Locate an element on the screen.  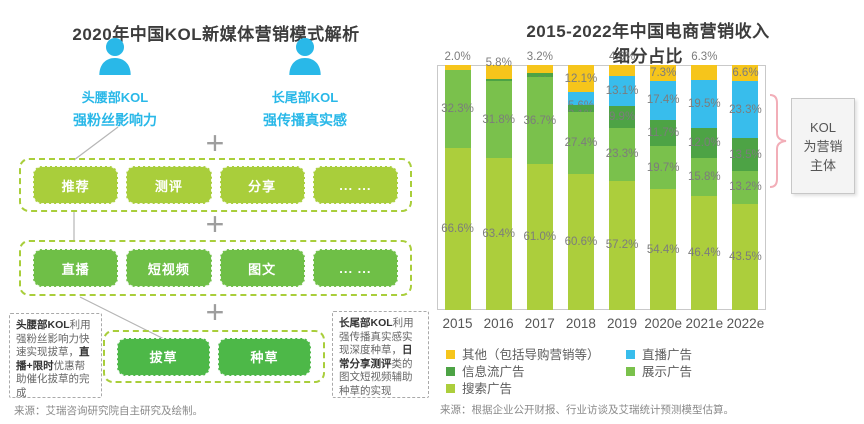
x-axis-label: 2020e is located at coordinates (663, 323).